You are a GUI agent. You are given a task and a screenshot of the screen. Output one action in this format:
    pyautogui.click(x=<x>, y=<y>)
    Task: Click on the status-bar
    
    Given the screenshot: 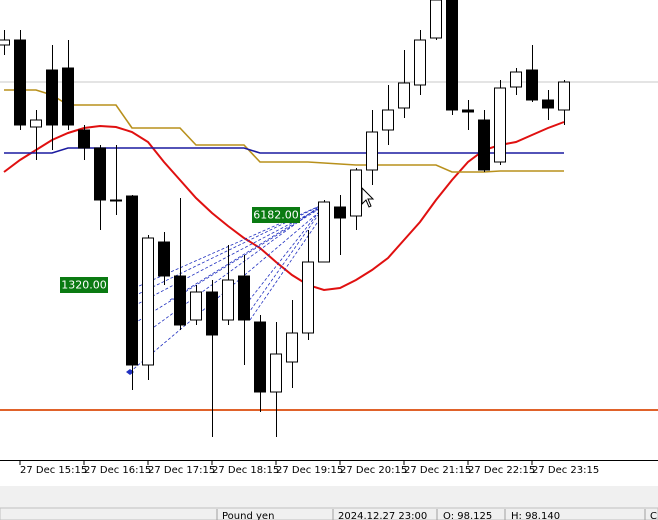 What is the action you would take?
    pyautogui.click(x=329, y=513)
    